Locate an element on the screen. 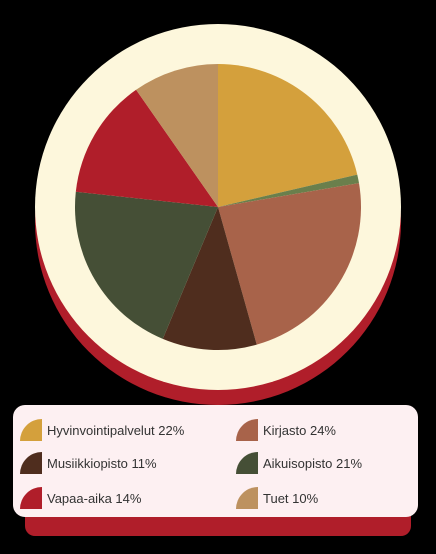 This screenshot has width=436, height=554. legend-item-musiikkiopisto: Musiikkiopisto 11% is located at coordinates (88, 463).